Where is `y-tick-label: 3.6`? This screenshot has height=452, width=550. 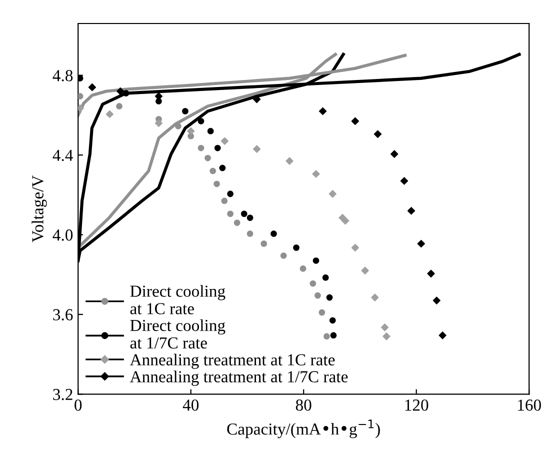 y-tick-label: 3.6 is located at coordinates (63, 314).